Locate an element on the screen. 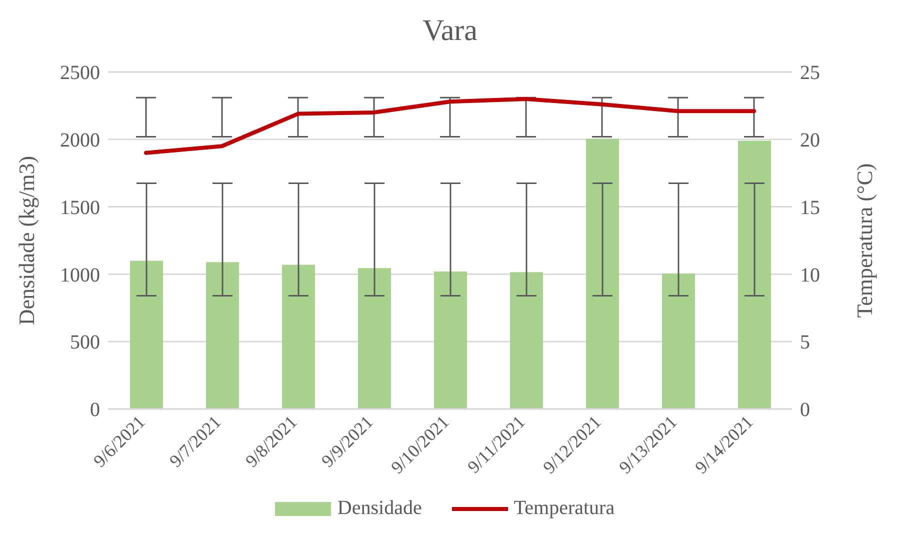  y2-tick-label: 15 is located at coordinates (810, 207).